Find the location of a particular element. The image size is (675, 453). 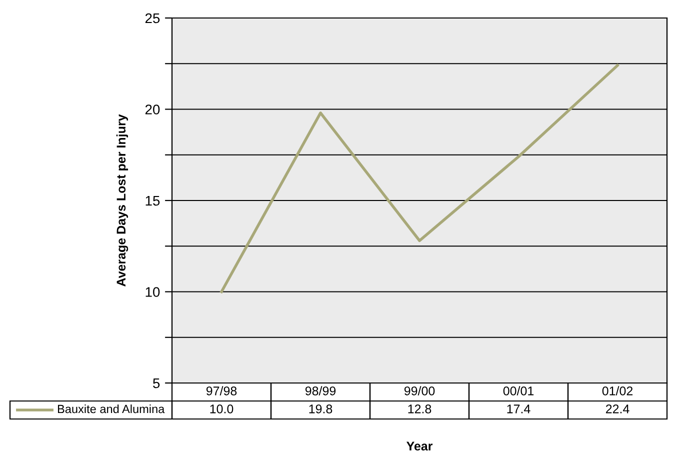

text: 19.8 is located at coordinates (320, 409).